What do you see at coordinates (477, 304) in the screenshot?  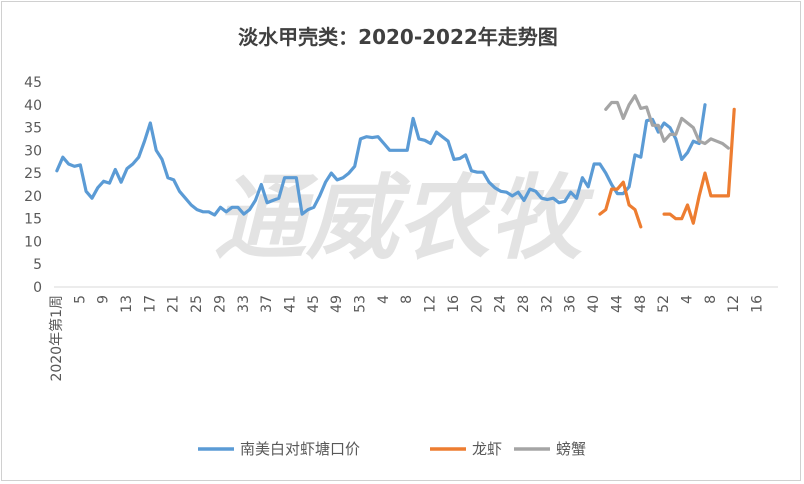 I see `x-tick-label: 20` at bounding box center [477, 304].